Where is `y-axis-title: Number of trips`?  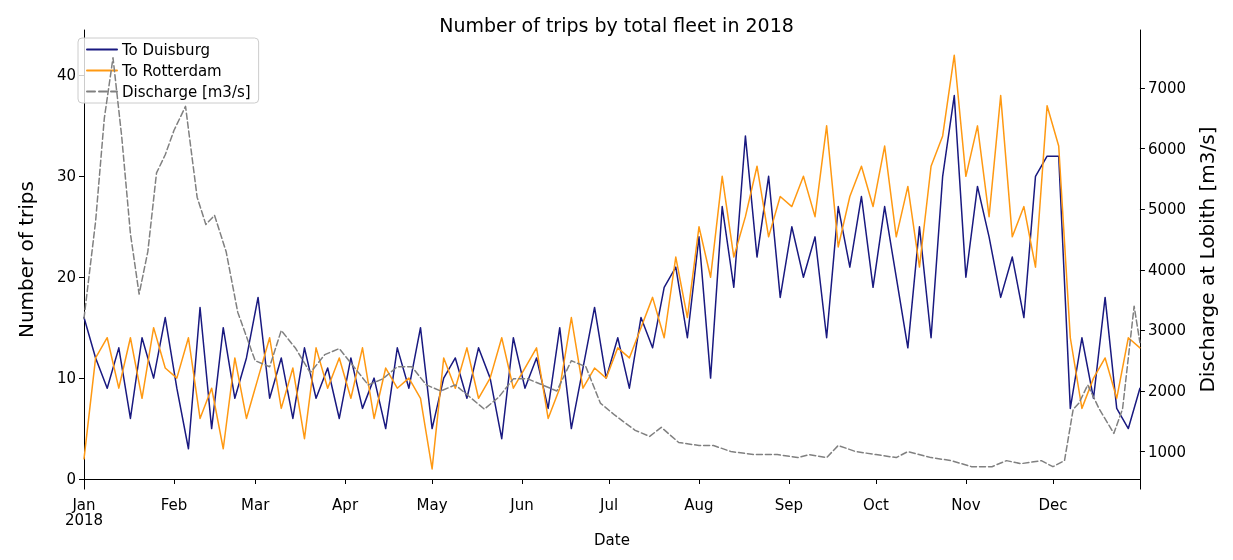
y-axis-title: Number of trips is located at coordinates (26, 260).